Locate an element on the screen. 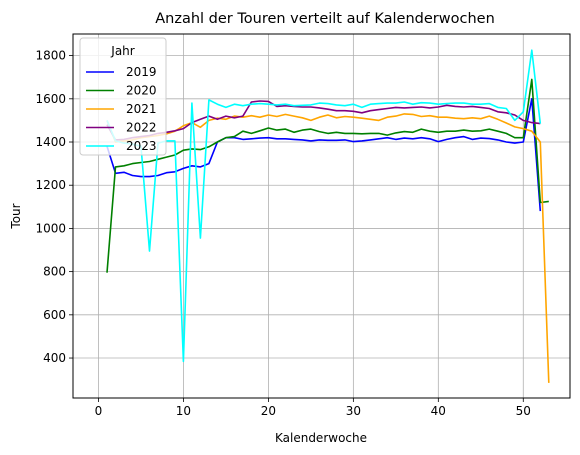 The width and height of the screenshot is (580, 455). y-tick-label: 400 is located at coordinates (54, 358).